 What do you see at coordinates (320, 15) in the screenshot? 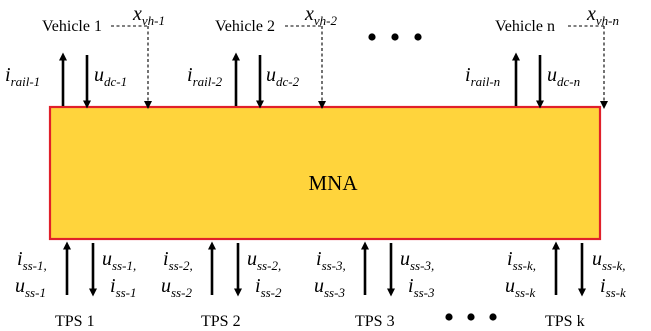
I see `vehicle-2-position-label: xvh-2` at bounding box center [320, 15].